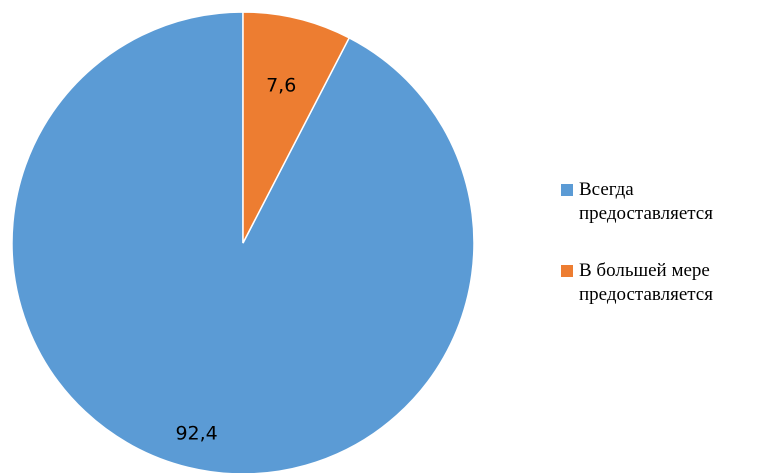 The image size is (771, 473). What do you see at coordinates (646, 282) in the screenshot?
I see `legend-label-mostly: В большей мере предоставляется` at bounding box center [646, 282].